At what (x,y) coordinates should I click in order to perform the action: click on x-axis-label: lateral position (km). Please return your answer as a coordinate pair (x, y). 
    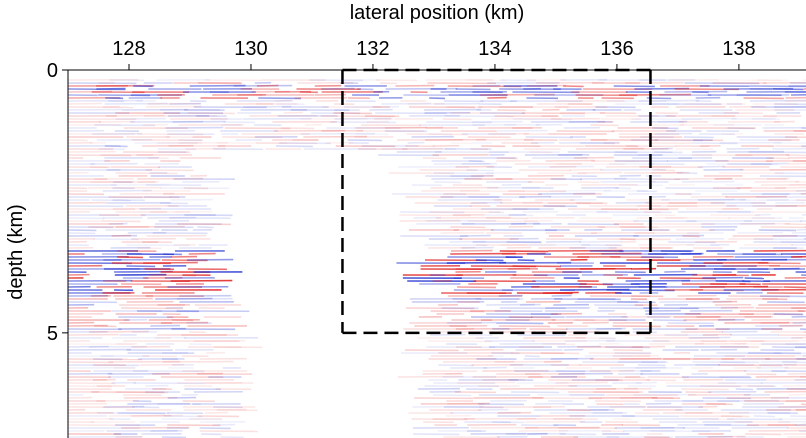
    Looking at the image, I should click on (437, 13).